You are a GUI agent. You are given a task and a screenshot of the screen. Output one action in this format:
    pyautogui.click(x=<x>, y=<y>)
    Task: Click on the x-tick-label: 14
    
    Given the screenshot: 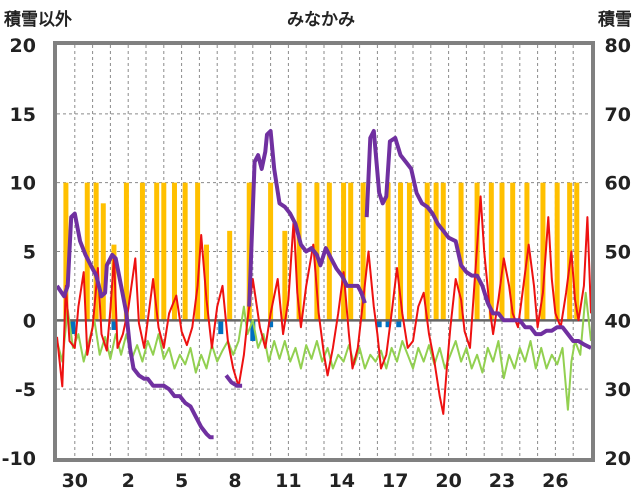 What is the action you would take?
    pyautogui.click(x=342, y=481)
    